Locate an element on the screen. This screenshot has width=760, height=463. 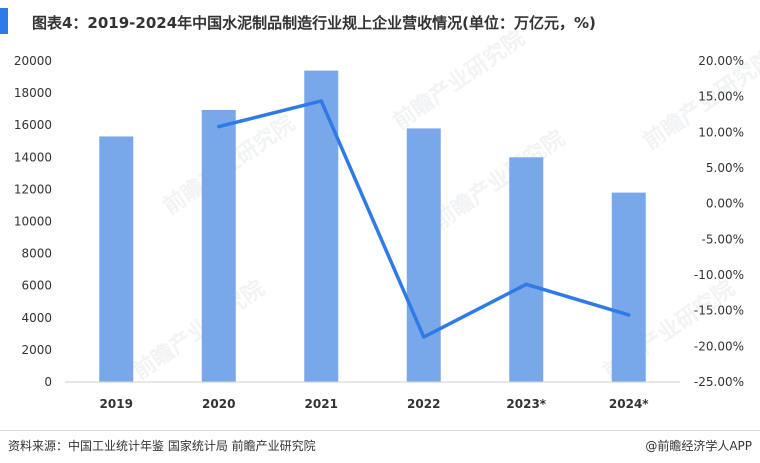
y-left-tick-label: 2000 is located at coordinates (36, 350).